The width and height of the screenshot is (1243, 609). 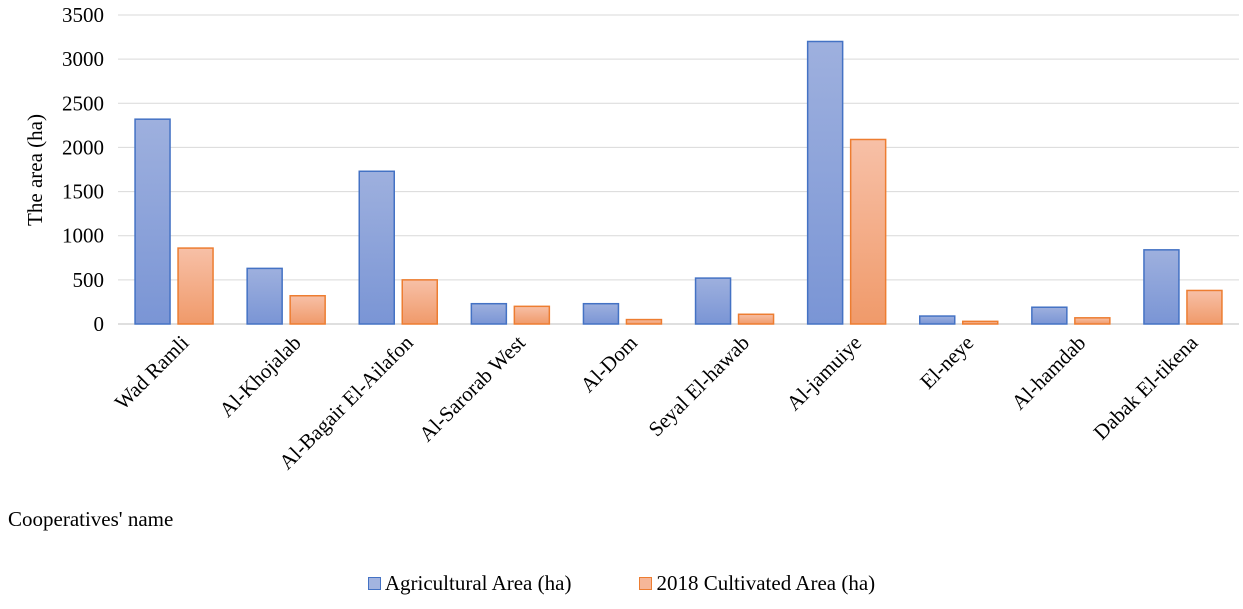 I want to click on legend-label-cultivated: 2018 Cultivated Area (ha), so click(x=766, y=583).